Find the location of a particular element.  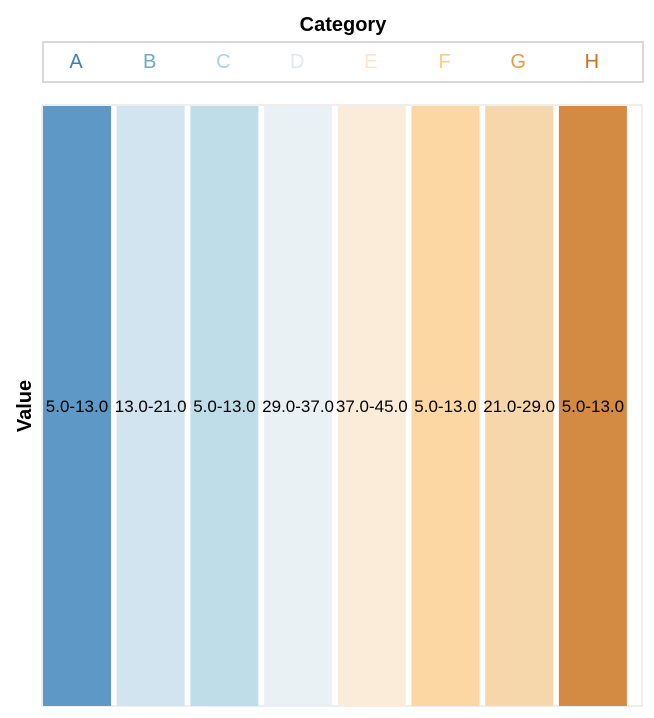

cell-label-c: 5.0-13.0 is located at coordinates (224, 406).